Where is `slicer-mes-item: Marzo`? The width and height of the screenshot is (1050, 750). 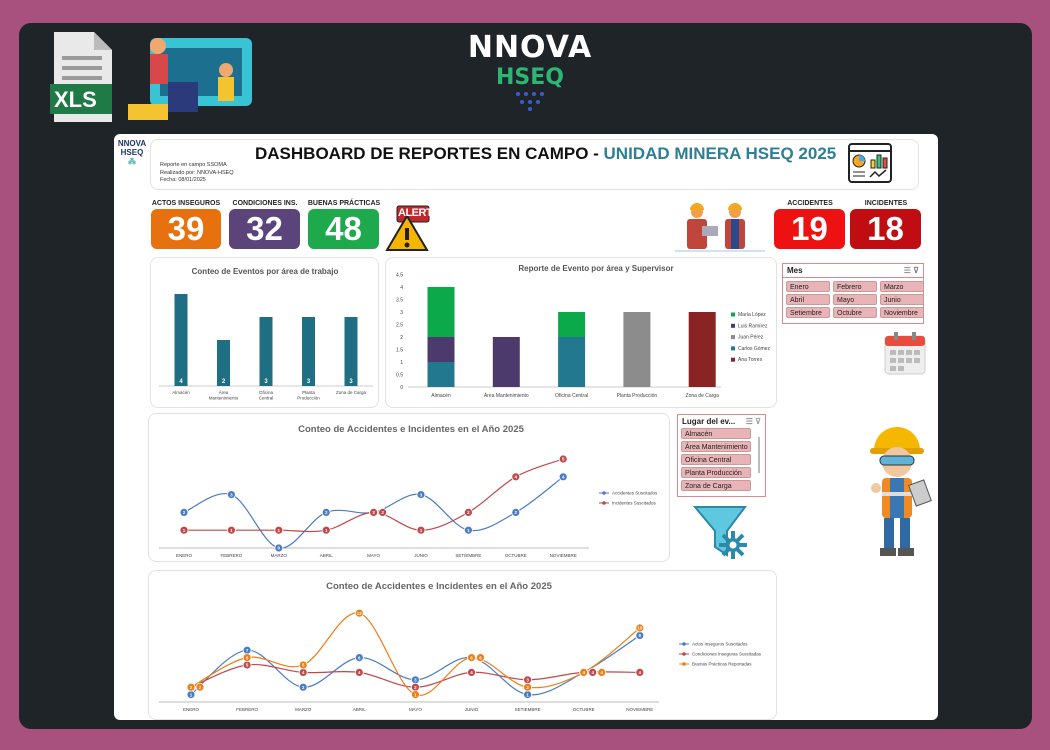
slicer-mes-item: Marzo is located at coordinates (902, 286).